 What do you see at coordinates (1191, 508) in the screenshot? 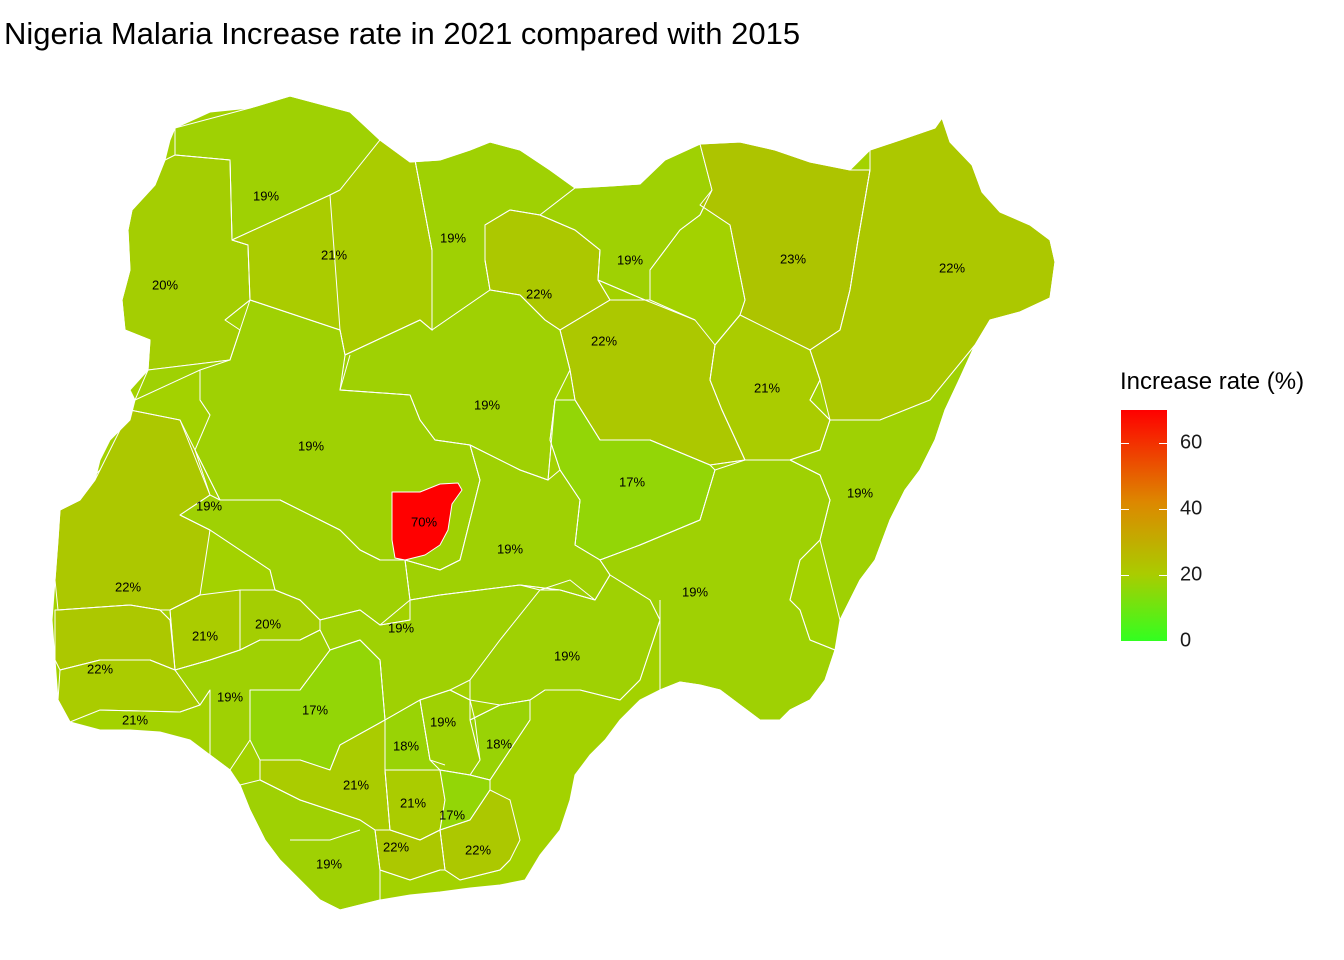
I see `legend-tick-label: 40` at bounding box center [1191, 508].